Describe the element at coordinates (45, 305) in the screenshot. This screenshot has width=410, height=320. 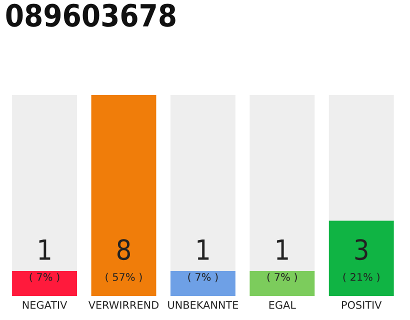
I see `x-tick-label: NEGATIV` at that location.